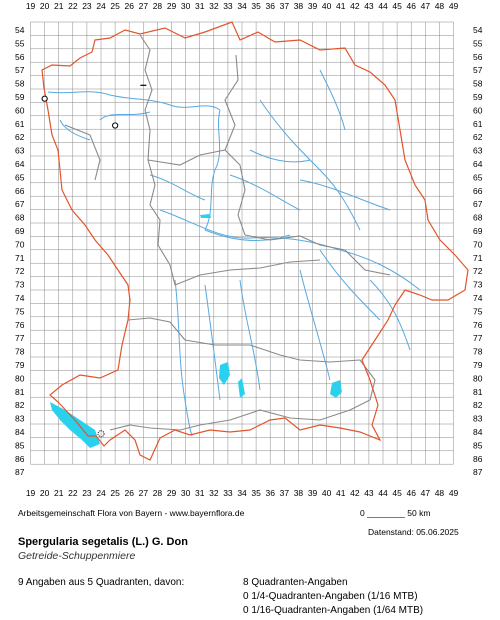 The image size is (500, 620). I want to click on row-label: 72, so click(20, 271).